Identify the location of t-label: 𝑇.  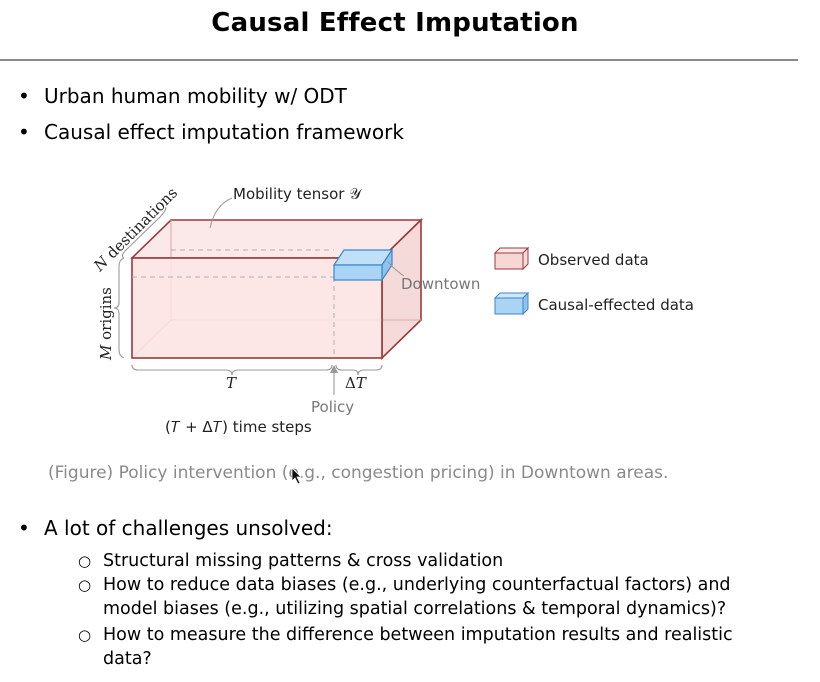
(231, 383).